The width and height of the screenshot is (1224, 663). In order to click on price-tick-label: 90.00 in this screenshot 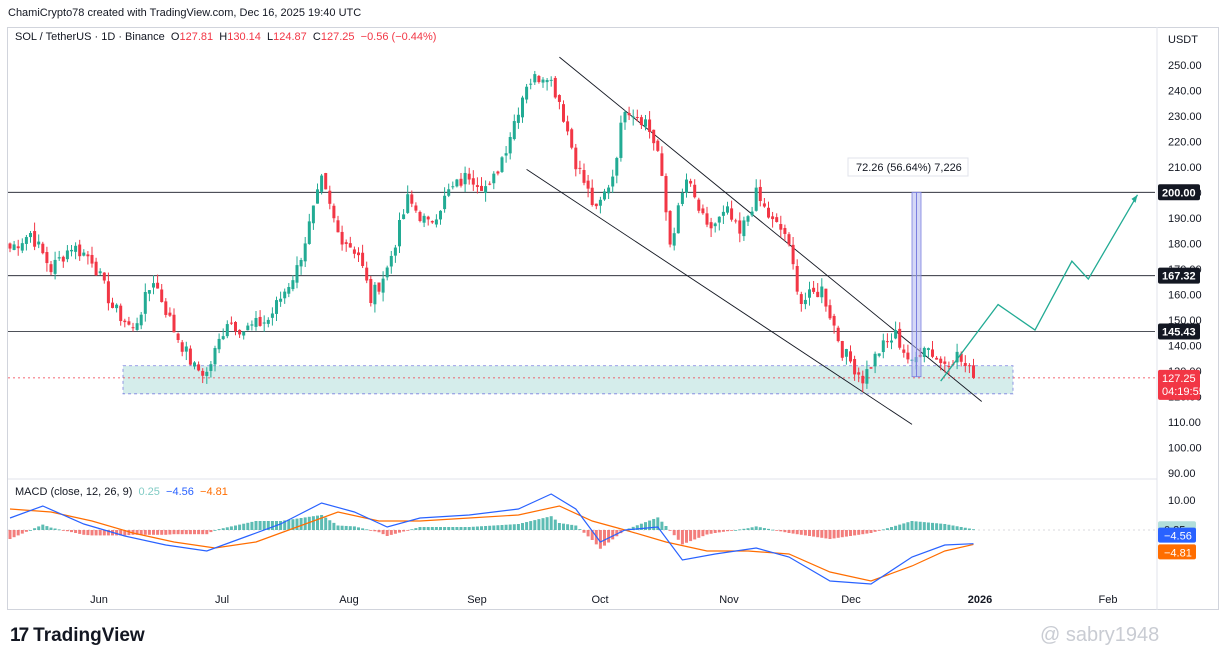, I will do `click(1182, 474)`.